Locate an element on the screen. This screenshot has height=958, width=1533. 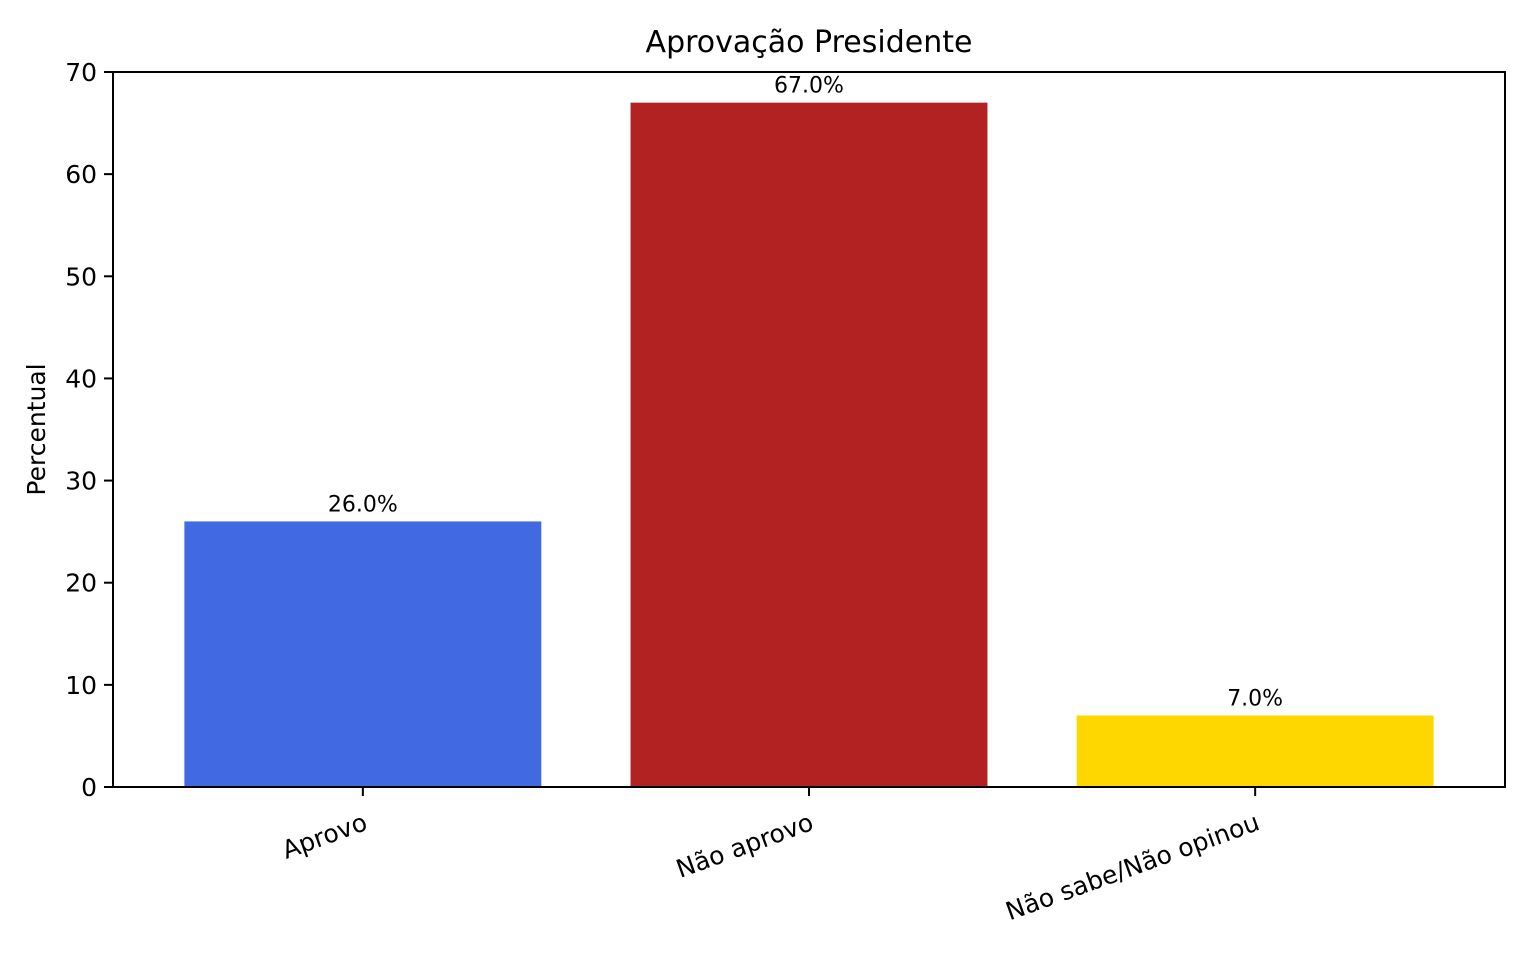
x-tick-label: Não aprovo is located at coordinates (744, 845).